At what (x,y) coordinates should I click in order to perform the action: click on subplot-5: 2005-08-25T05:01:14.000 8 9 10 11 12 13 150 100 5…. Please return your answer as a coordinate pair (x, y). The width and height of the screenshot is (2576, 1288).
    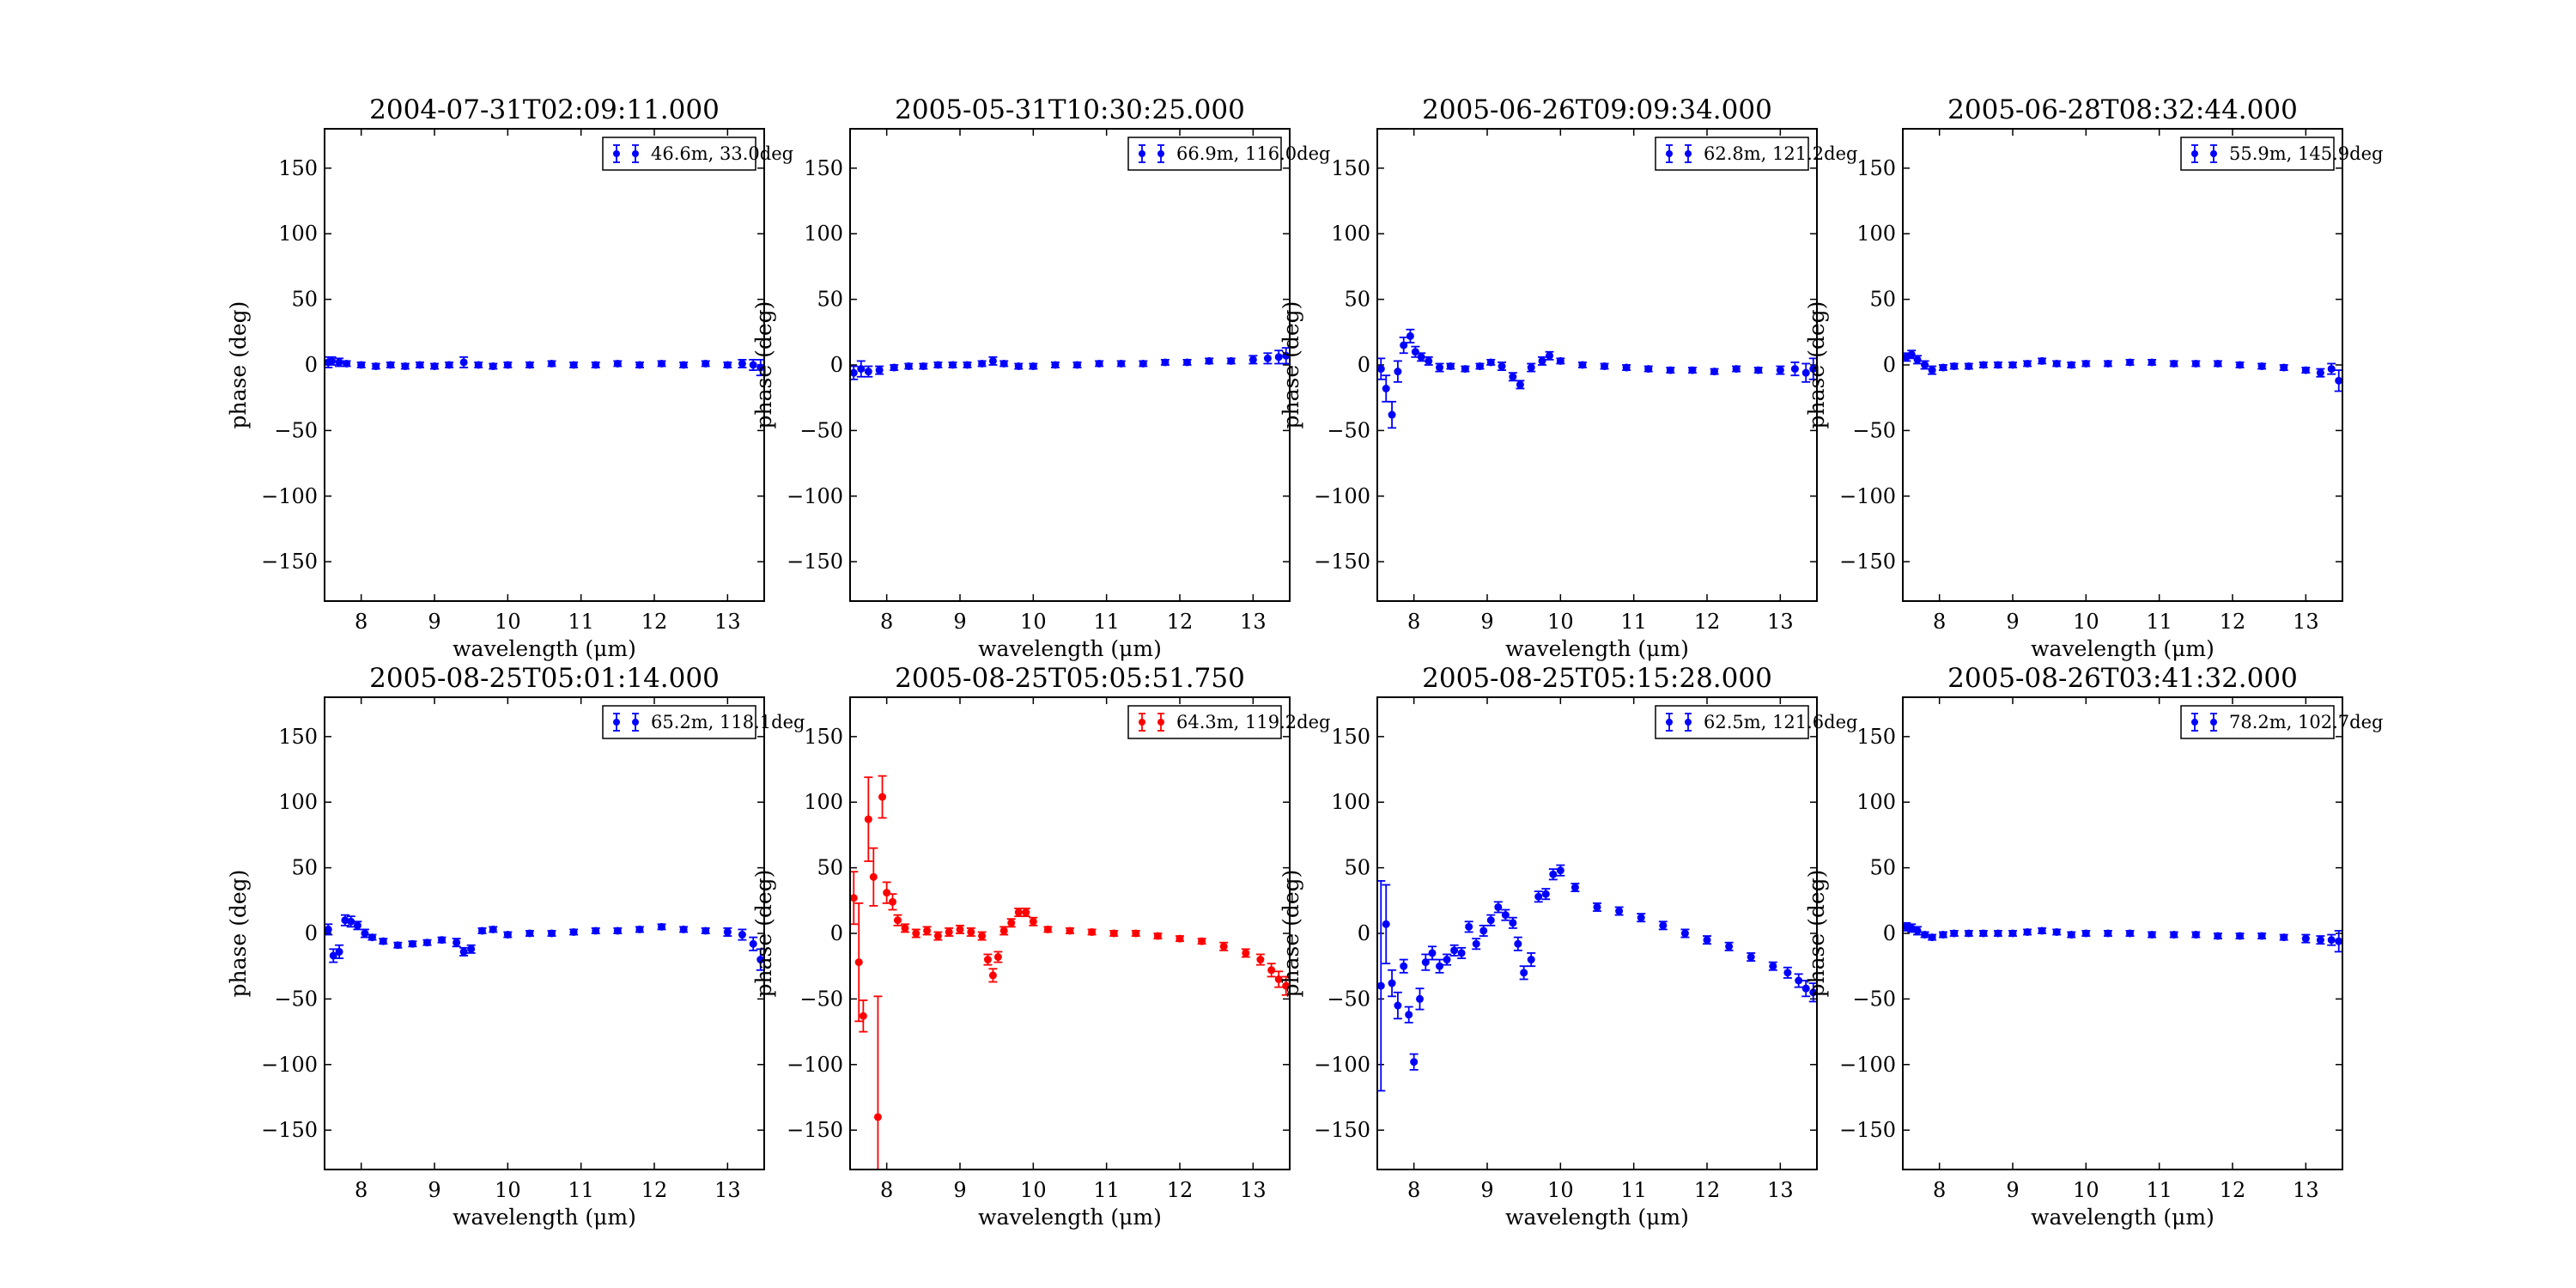
    Looking at the image, I should click on (515, 947).